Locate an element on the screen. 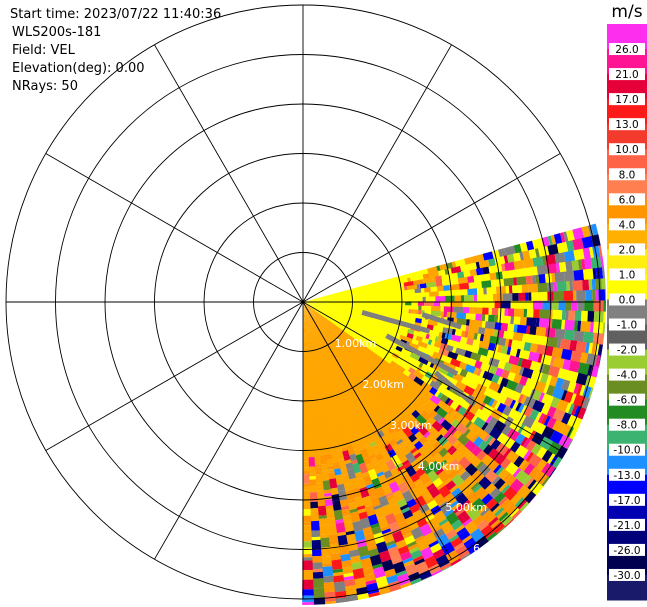 This screenshot has height=607, width=647. colorbar-tick-label: -8.0 is located at coordinates (627, 426).